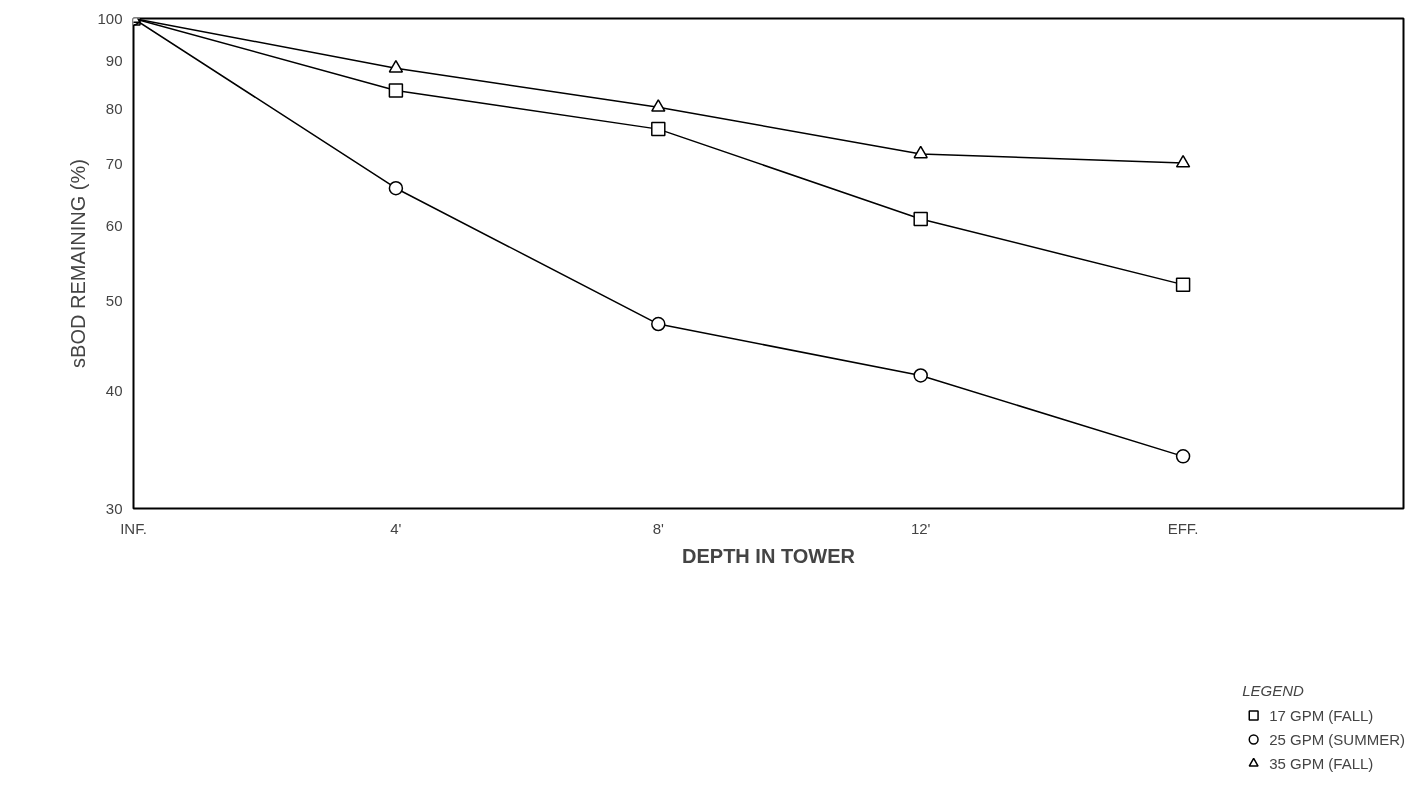 The height and width of the screenshot is (807, 1419). Describe the element at coordinates (110, 18) in the screenshot. I see `y-tick-label: 100` at that location.